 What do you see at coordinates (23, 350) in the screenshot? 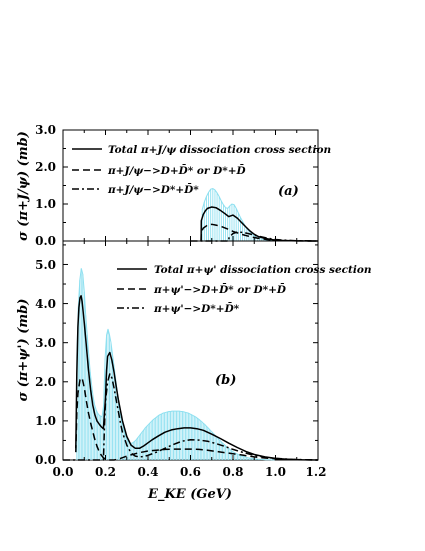
I see `panel-b-y-axis-label: σ (π+ψ') (mb)` at bounding box center [23, 350].